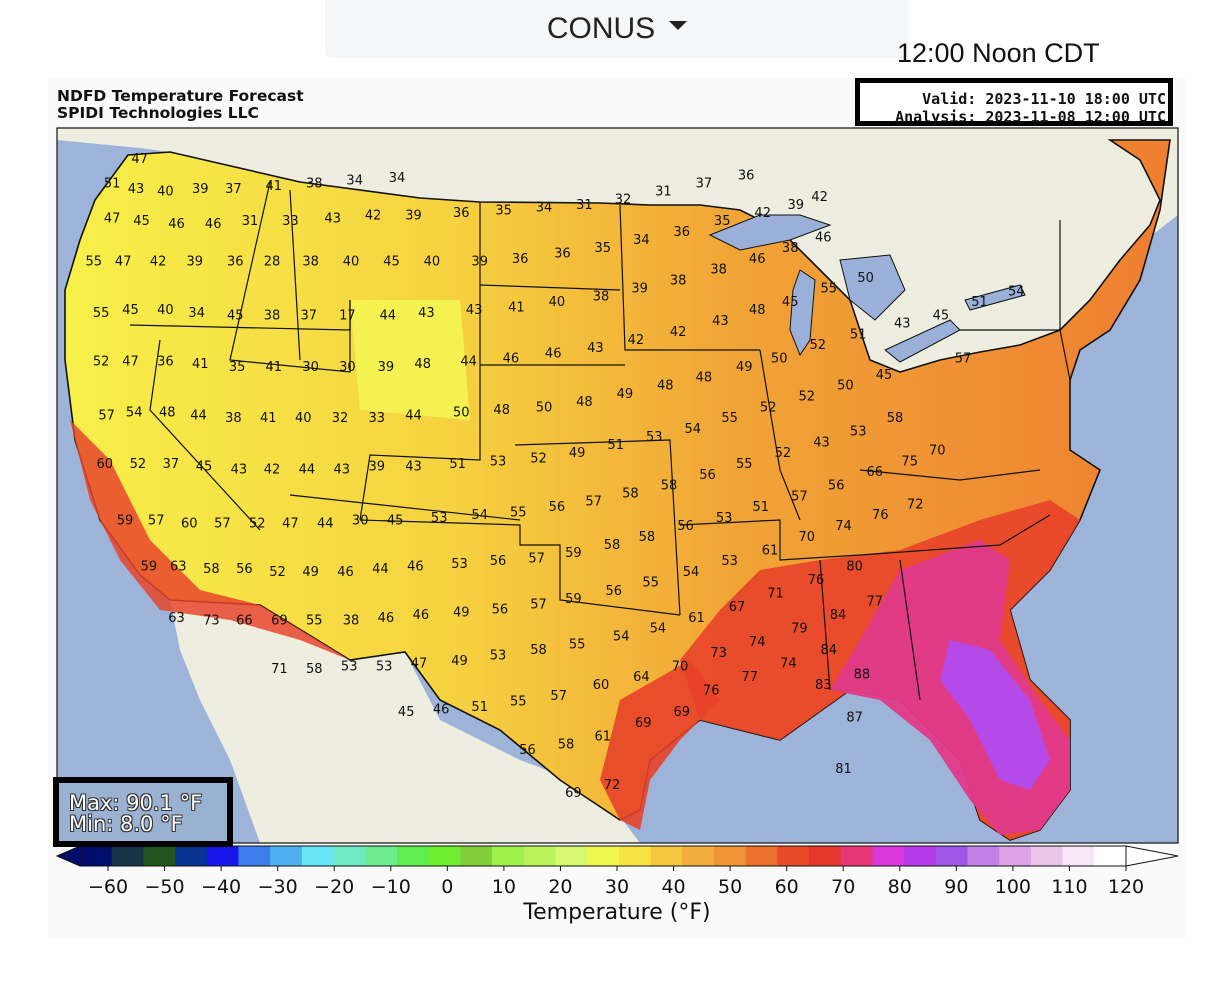  Describe the element at coordinates (802, 313) in the screenshot. I see `lake-michigan` at that location.